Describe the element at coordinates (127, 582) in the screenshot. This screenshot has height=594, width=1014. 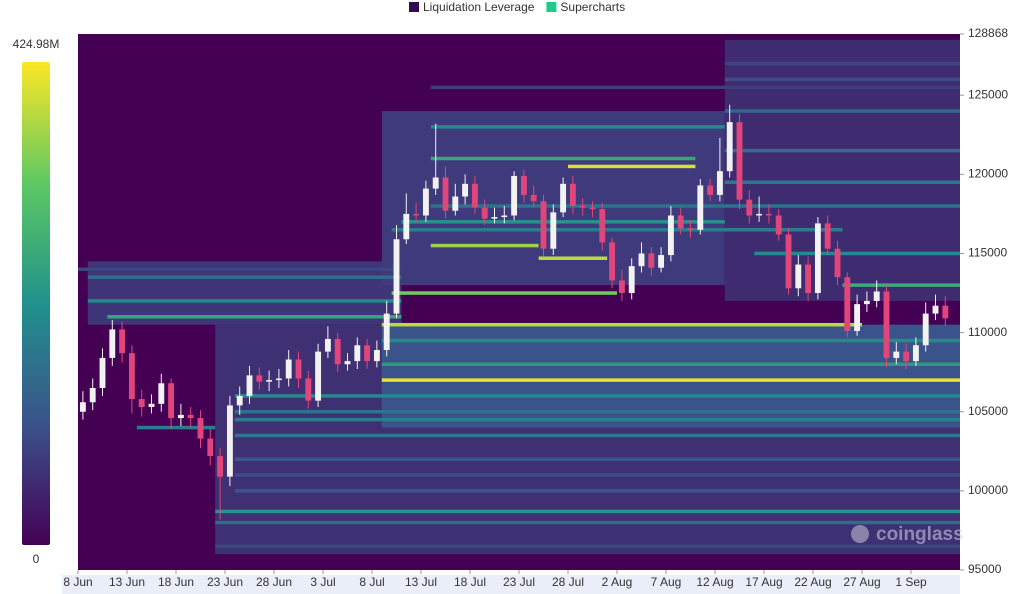
I see `x-tick-label: 13 Jun` at that location.